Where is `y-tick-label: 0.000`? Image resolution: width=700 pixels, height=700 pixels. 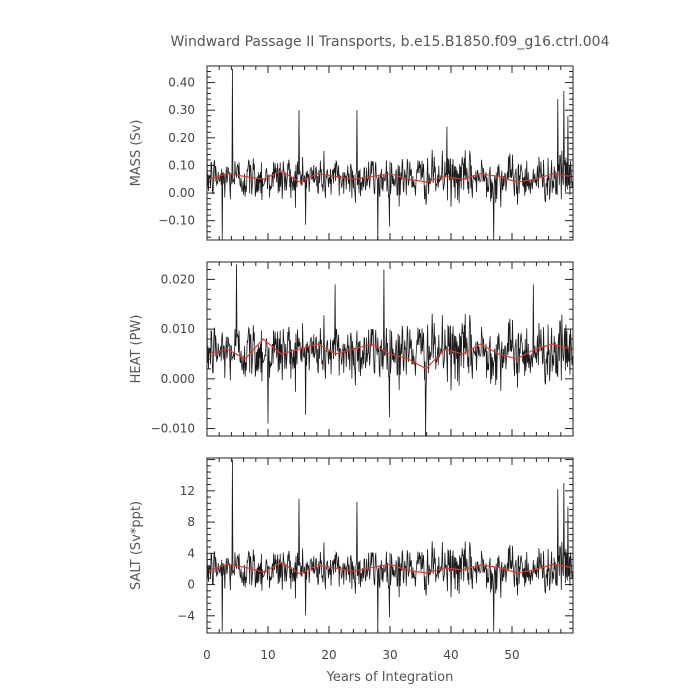 y-tick-label: 0.000 is located at coordinates (178, 379).